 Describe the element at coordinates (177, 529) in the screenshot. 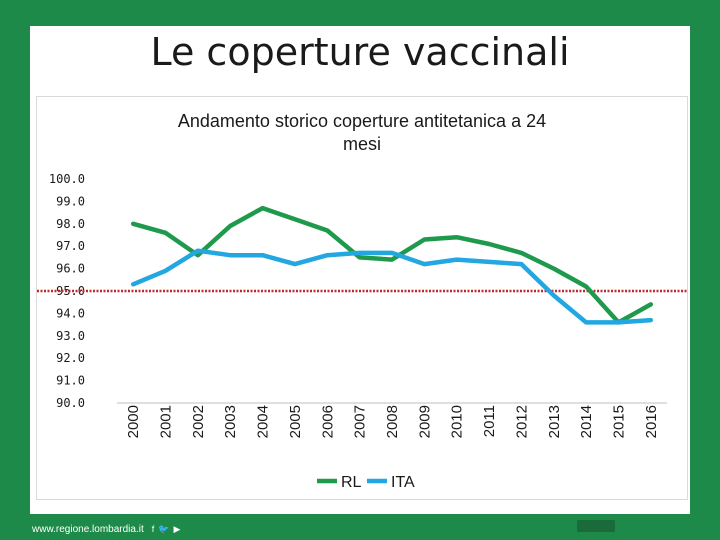

I see `youtube-icon: ▶` at that location.